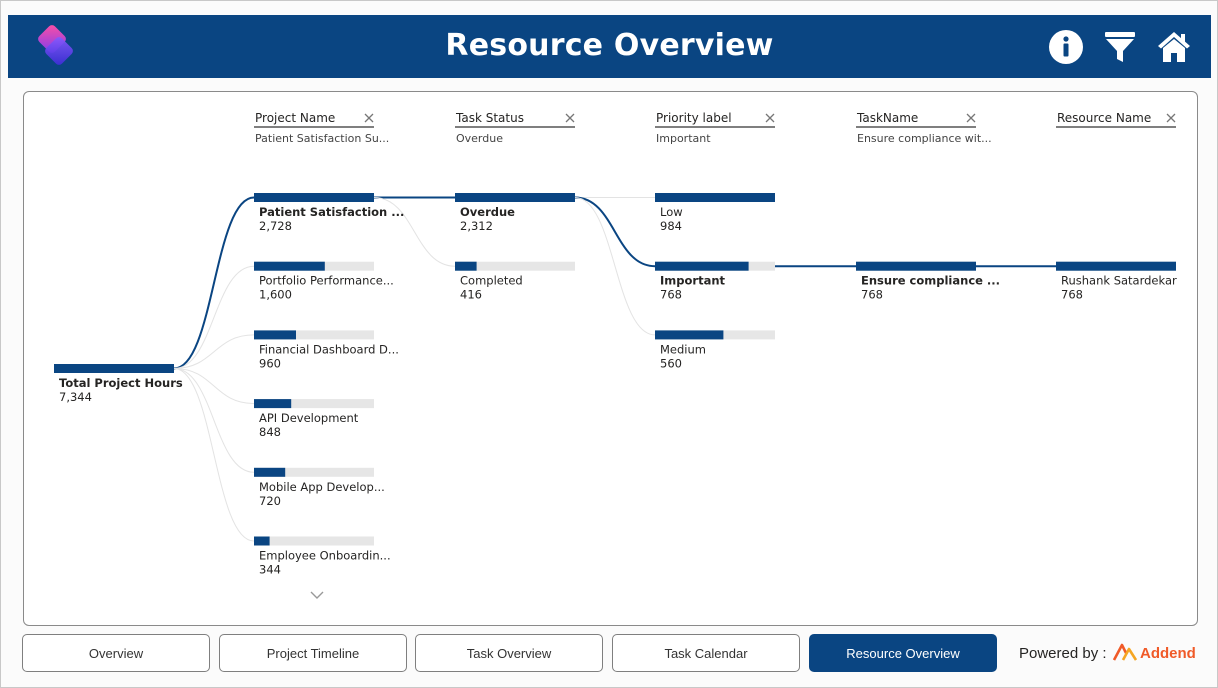 The width and height of the screenshot is (1218, 688). What do you see at coordinates (1066, 47) in the screenshot?
I see `info-icon` at bounding box center [1066, 47].